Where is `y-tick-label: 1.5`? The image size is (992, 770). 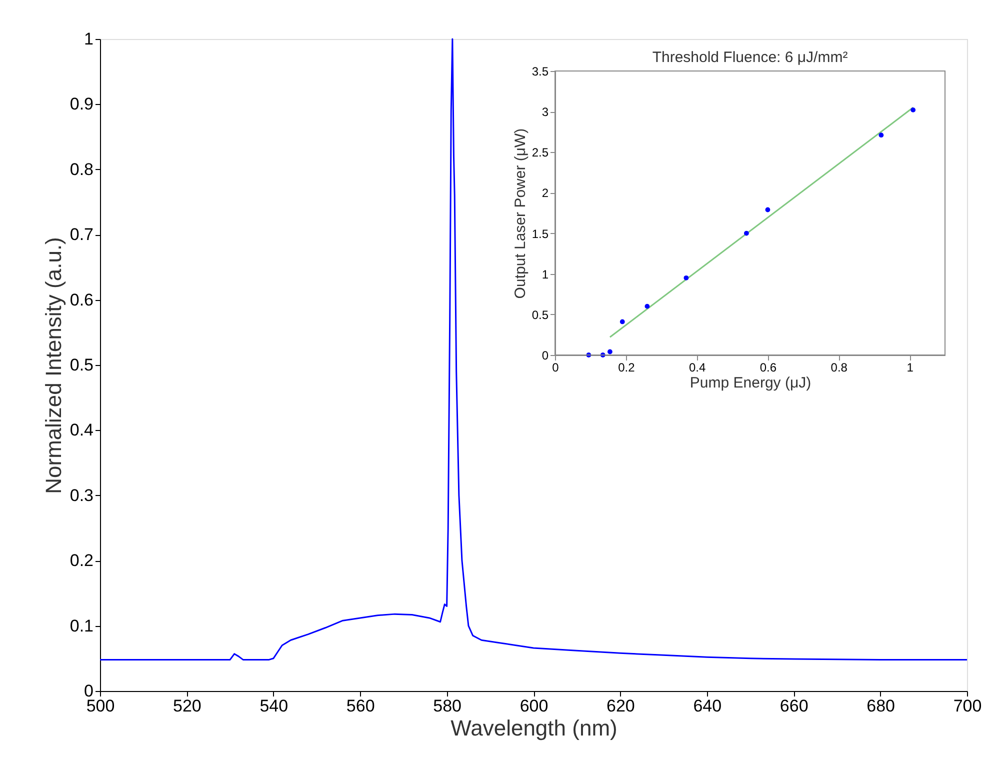
y-tick-label: 1.5 is located at coordinates (540, 233).